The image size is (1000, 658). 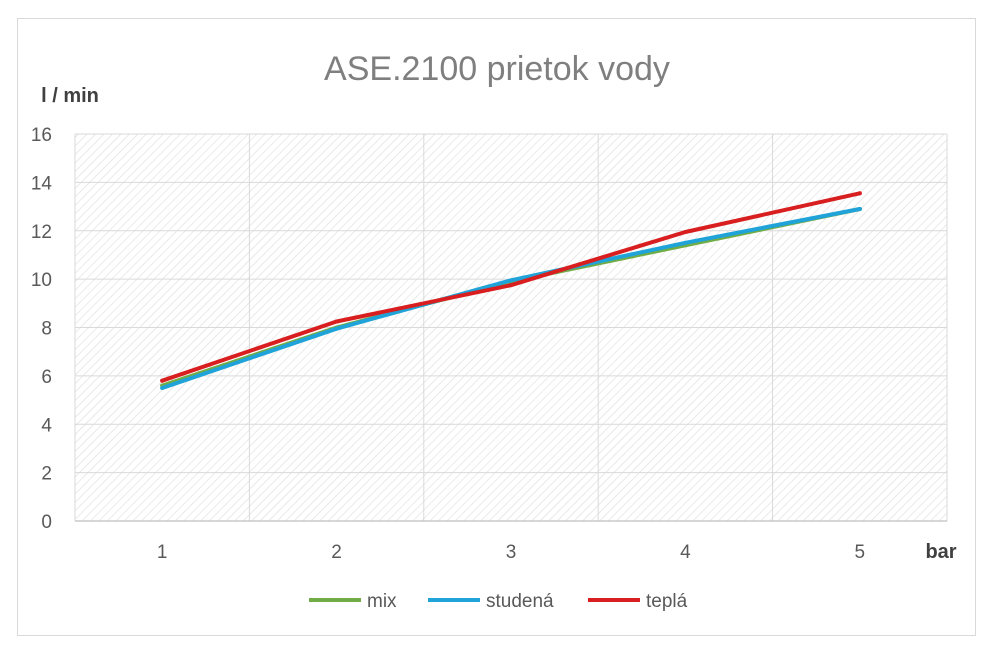 What do you see at coordinates (520, 601) in the screenshot?
I see `legend-label: studená` at bounding box center [520, 601].